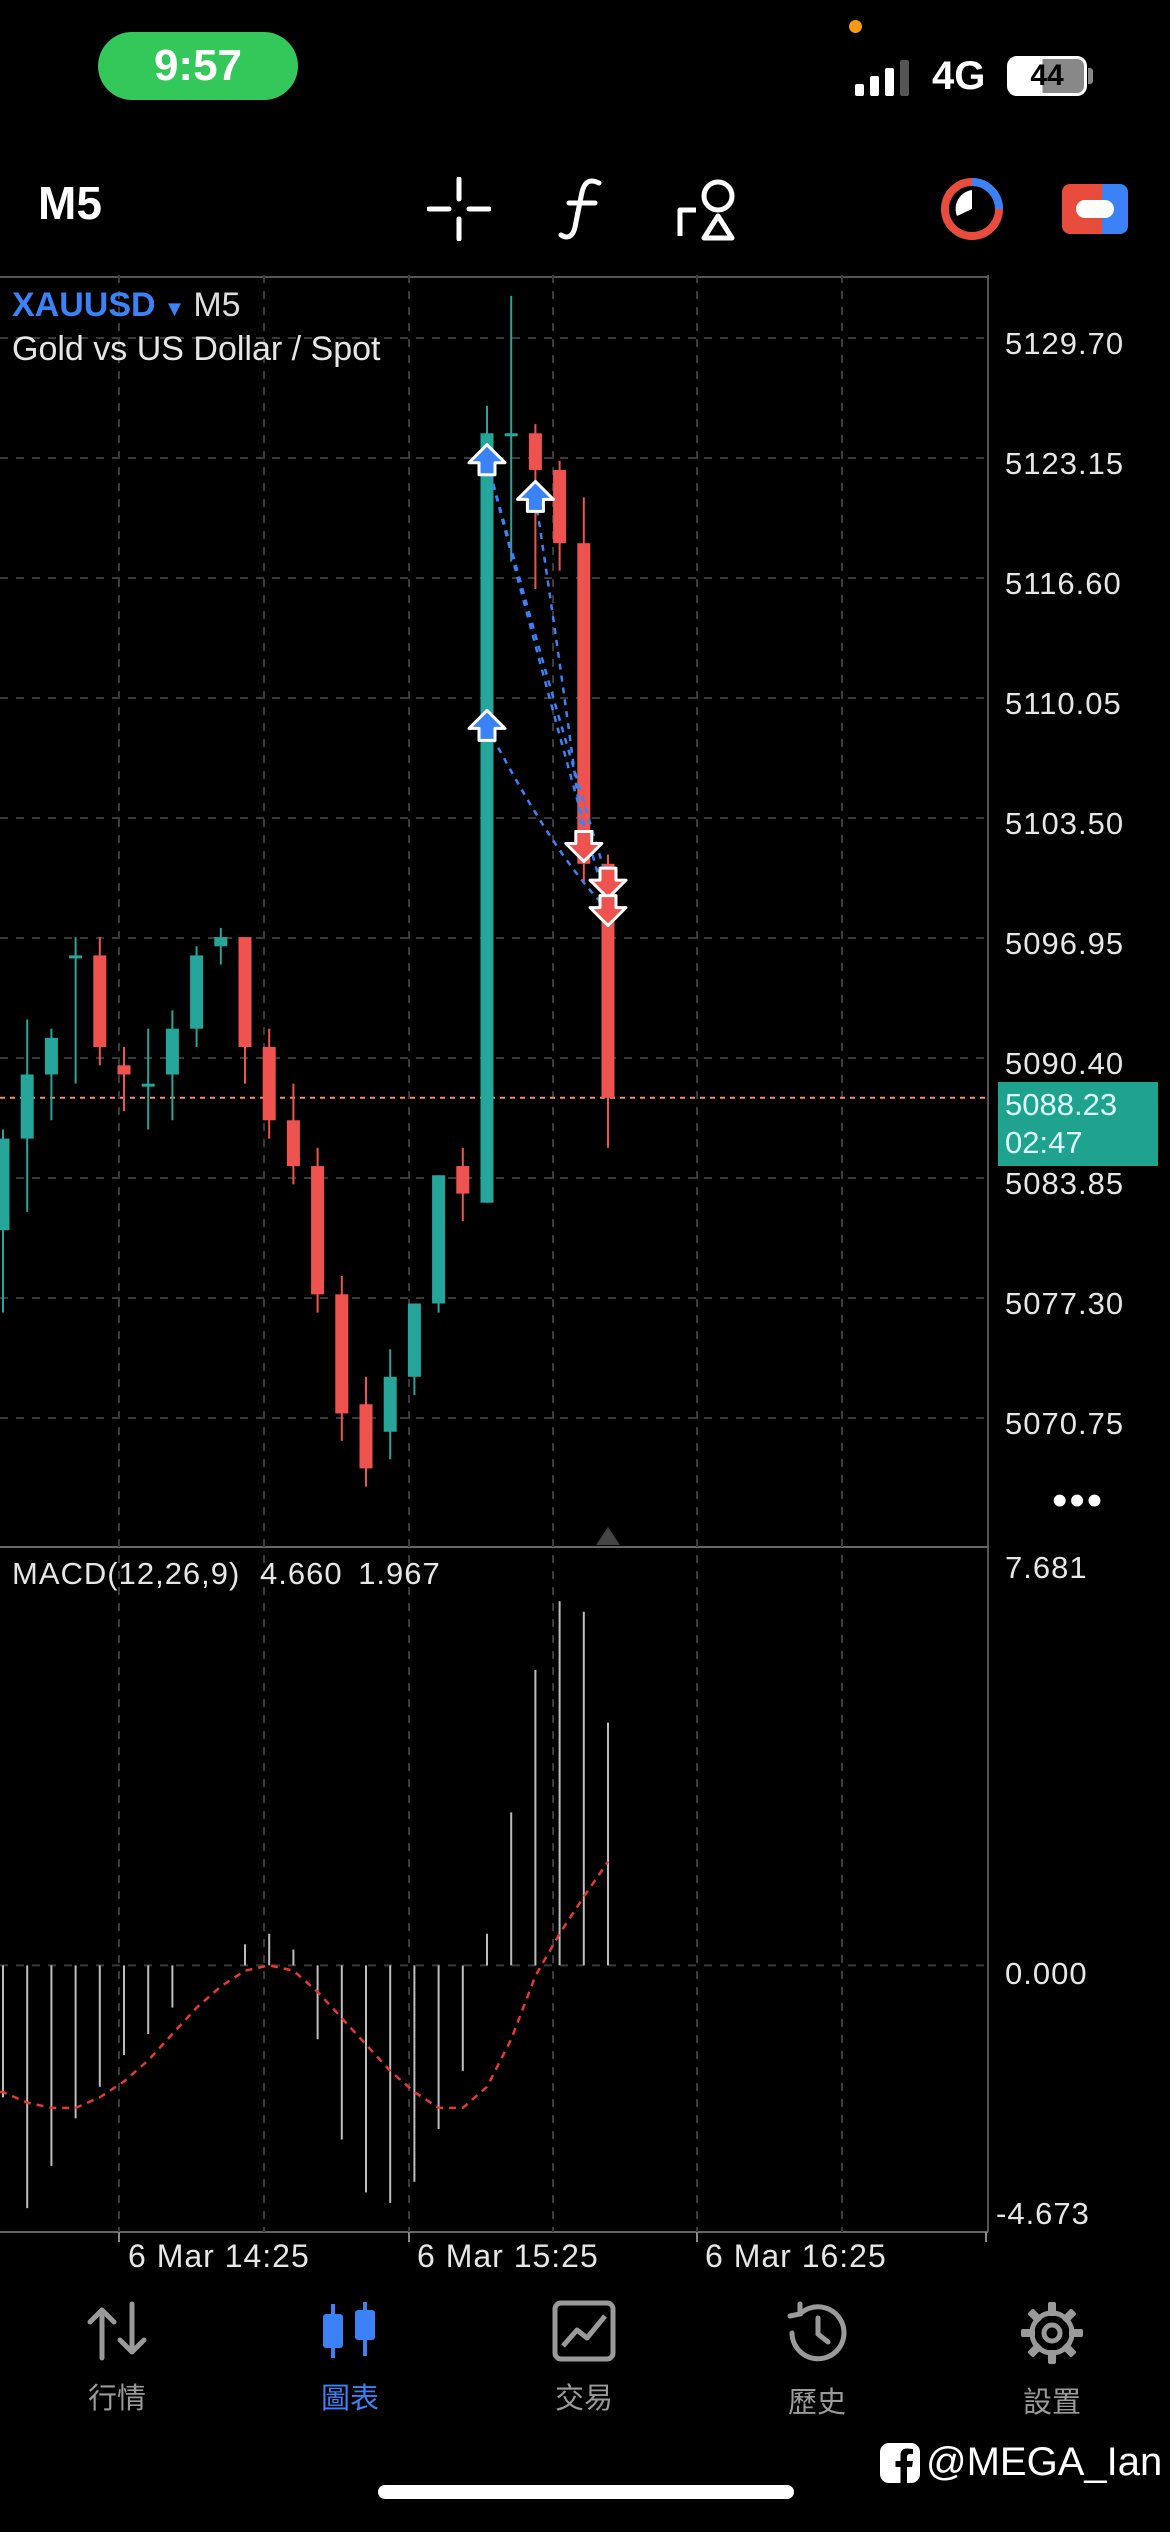 The height and width of the screenshot is (2532, 1170). What do you see at coordinates (583, 209) in the screenshot?
I see `indicator-f-icon` at bounding box center [583, 209].